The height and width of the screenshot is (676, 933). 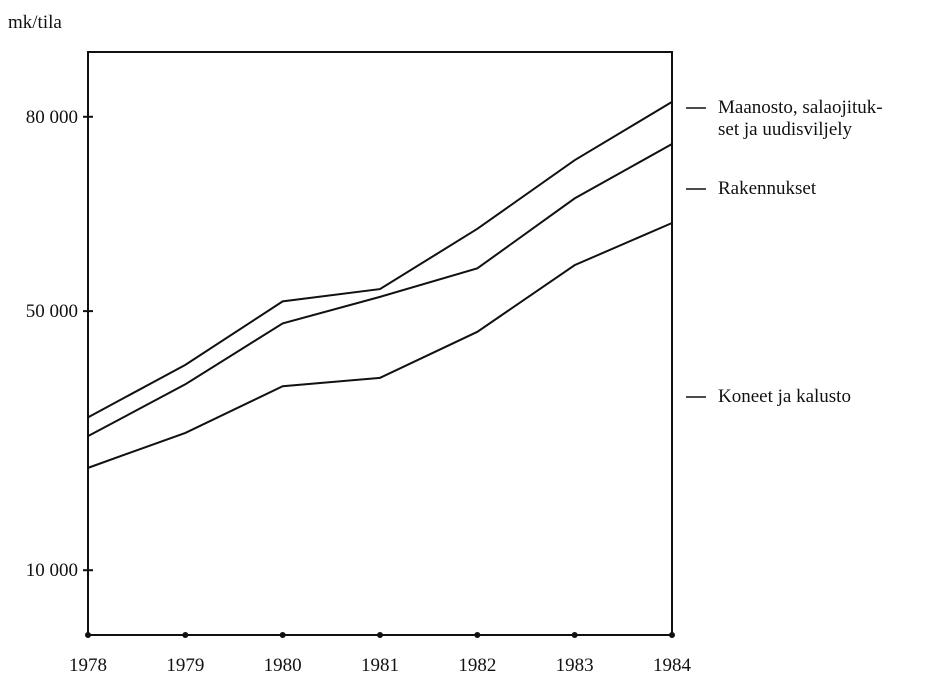 I want to click on y-tick-label: 10 000, so click(x=52, y=570).